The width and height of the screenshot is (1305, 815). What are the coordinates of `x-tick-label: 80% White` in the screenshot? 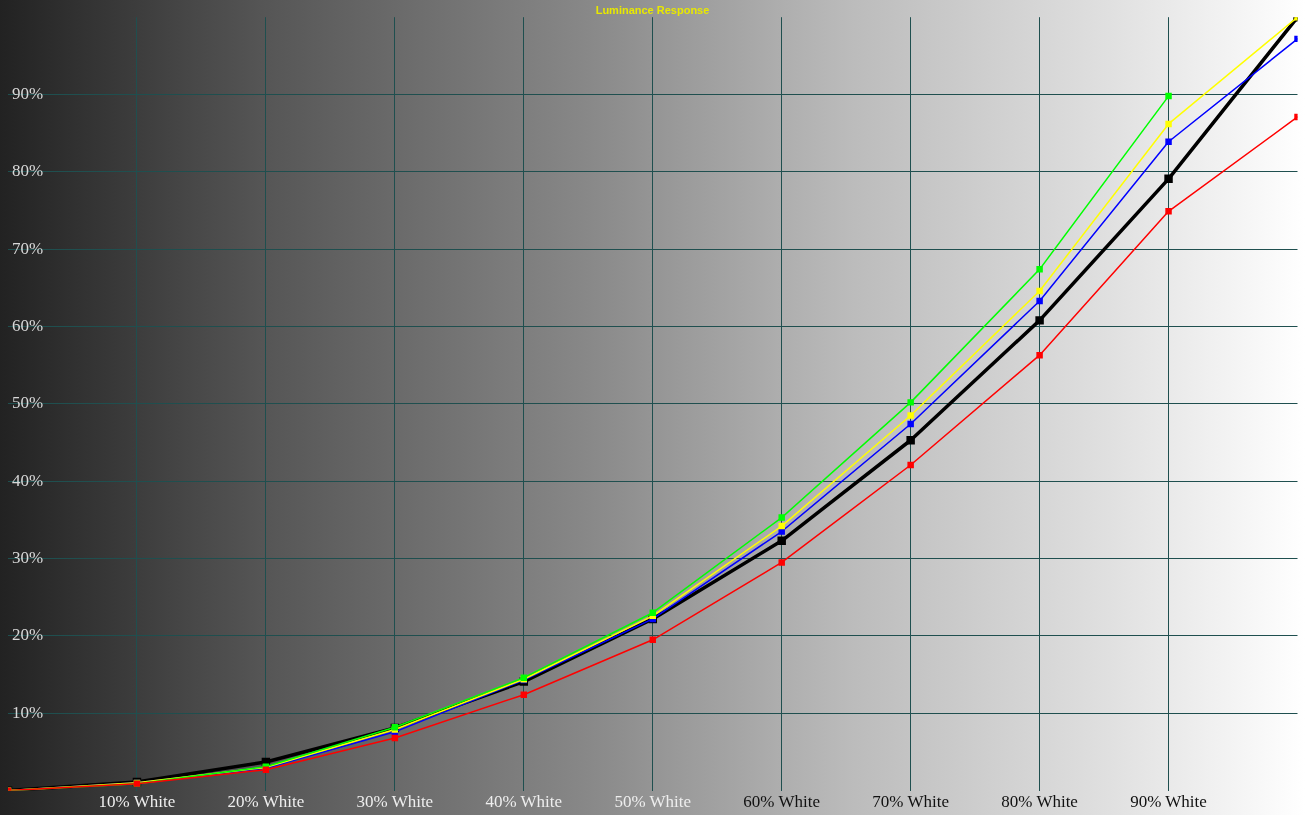 It's located at (1039, 802).